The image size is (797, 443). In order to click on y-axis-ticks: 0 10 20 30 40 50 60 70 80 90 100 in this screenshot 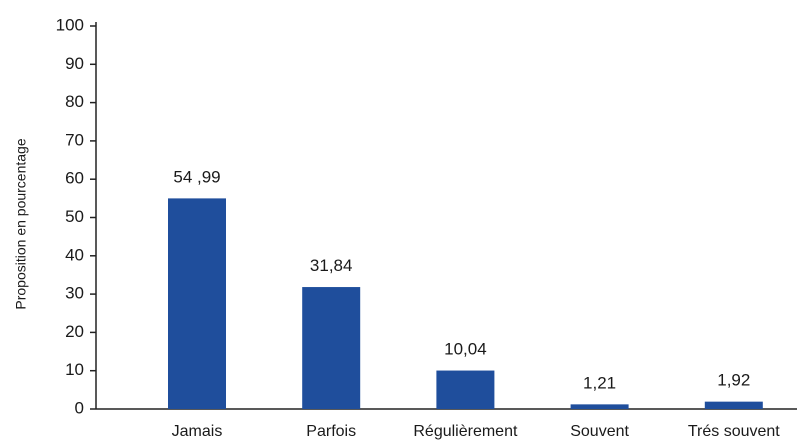, I will do `click(76, 216)`.